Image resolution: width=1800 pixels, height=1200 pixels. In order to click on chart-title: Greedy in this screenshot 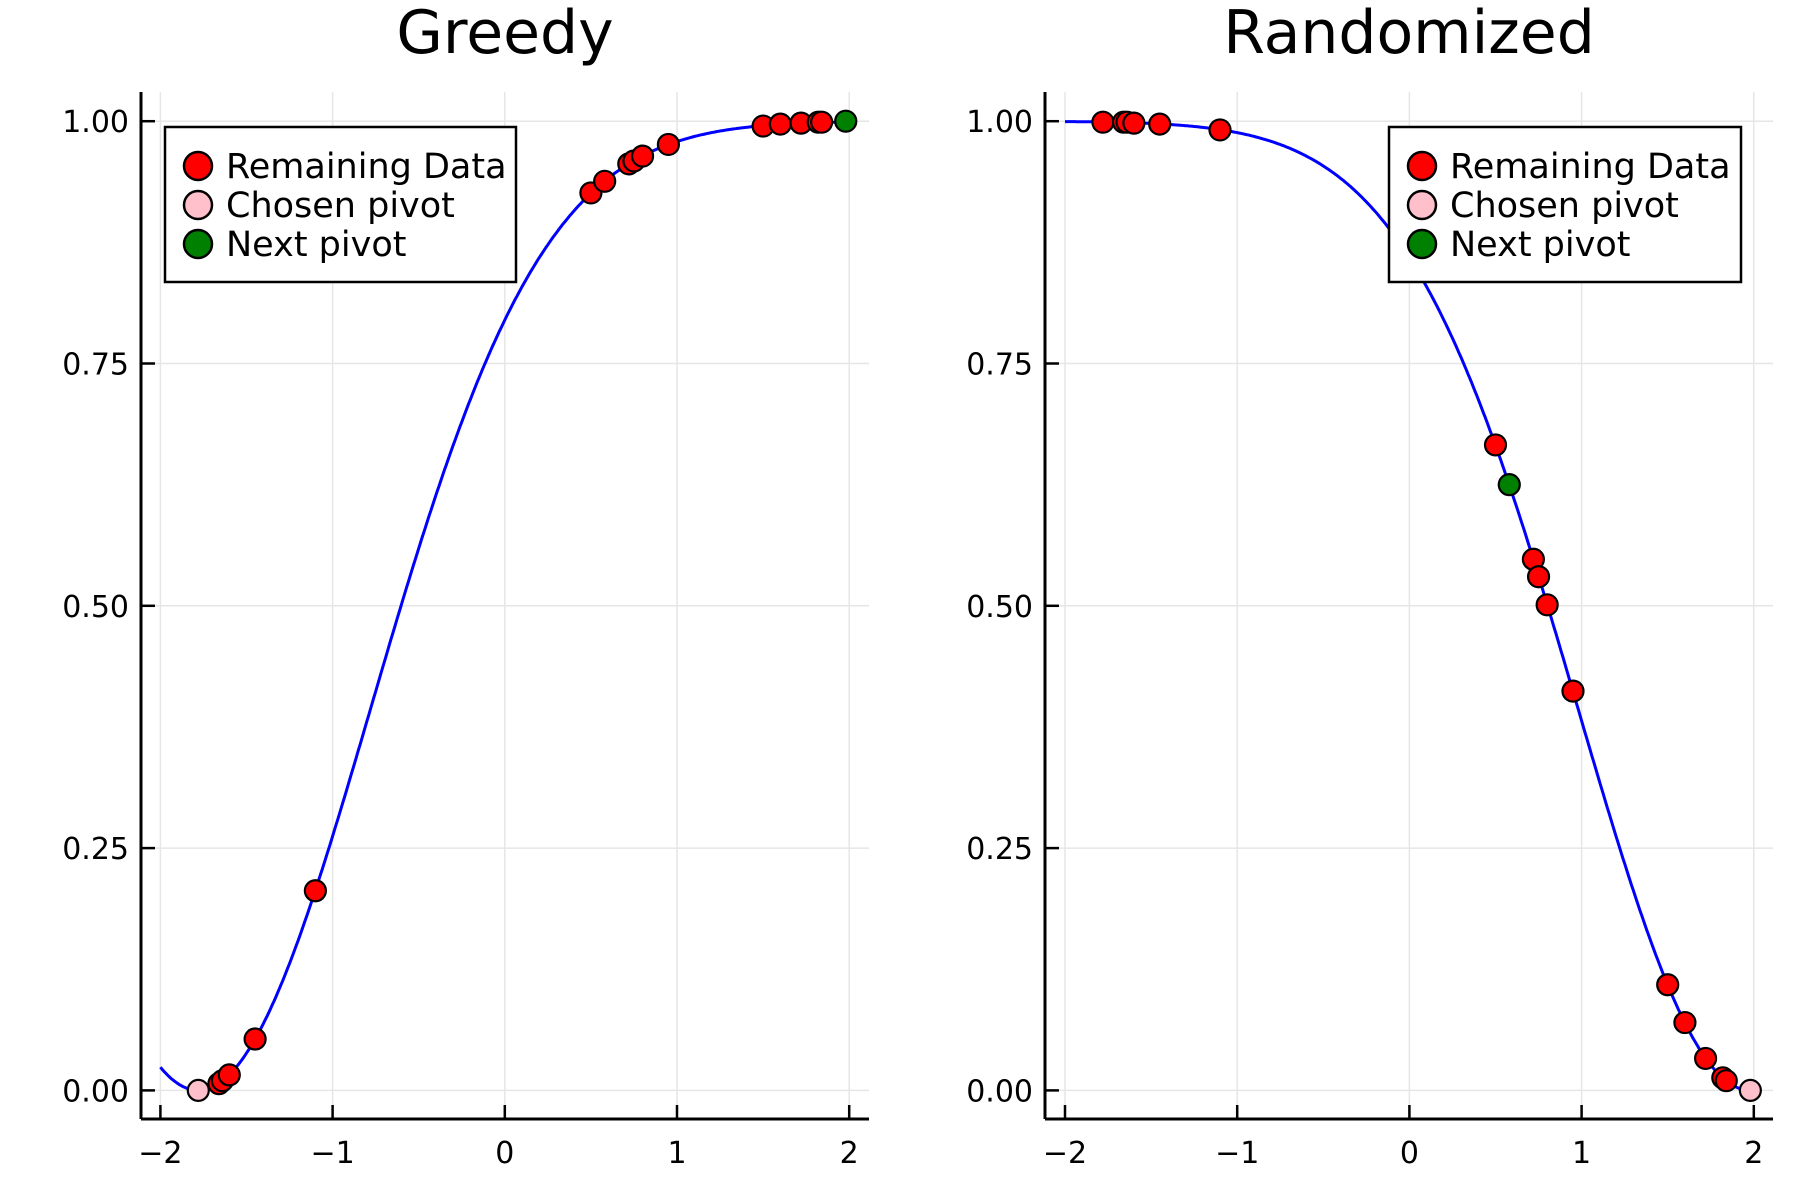, I will do `click(504, 34)`.